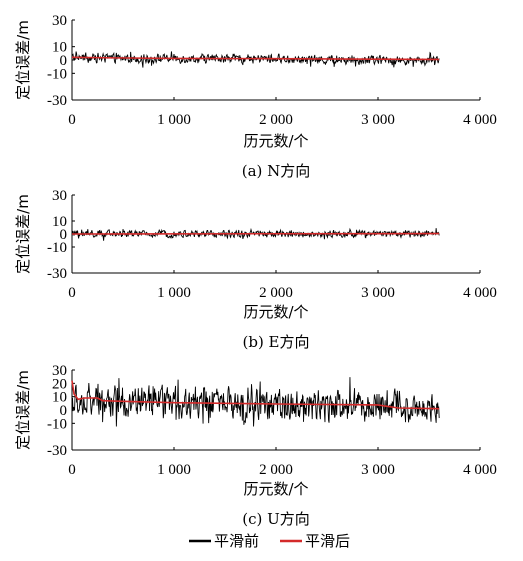 This screenshot has height=561, width=523. I want to click on panel-n-ytick-neg10: -10, so click(57, 74).